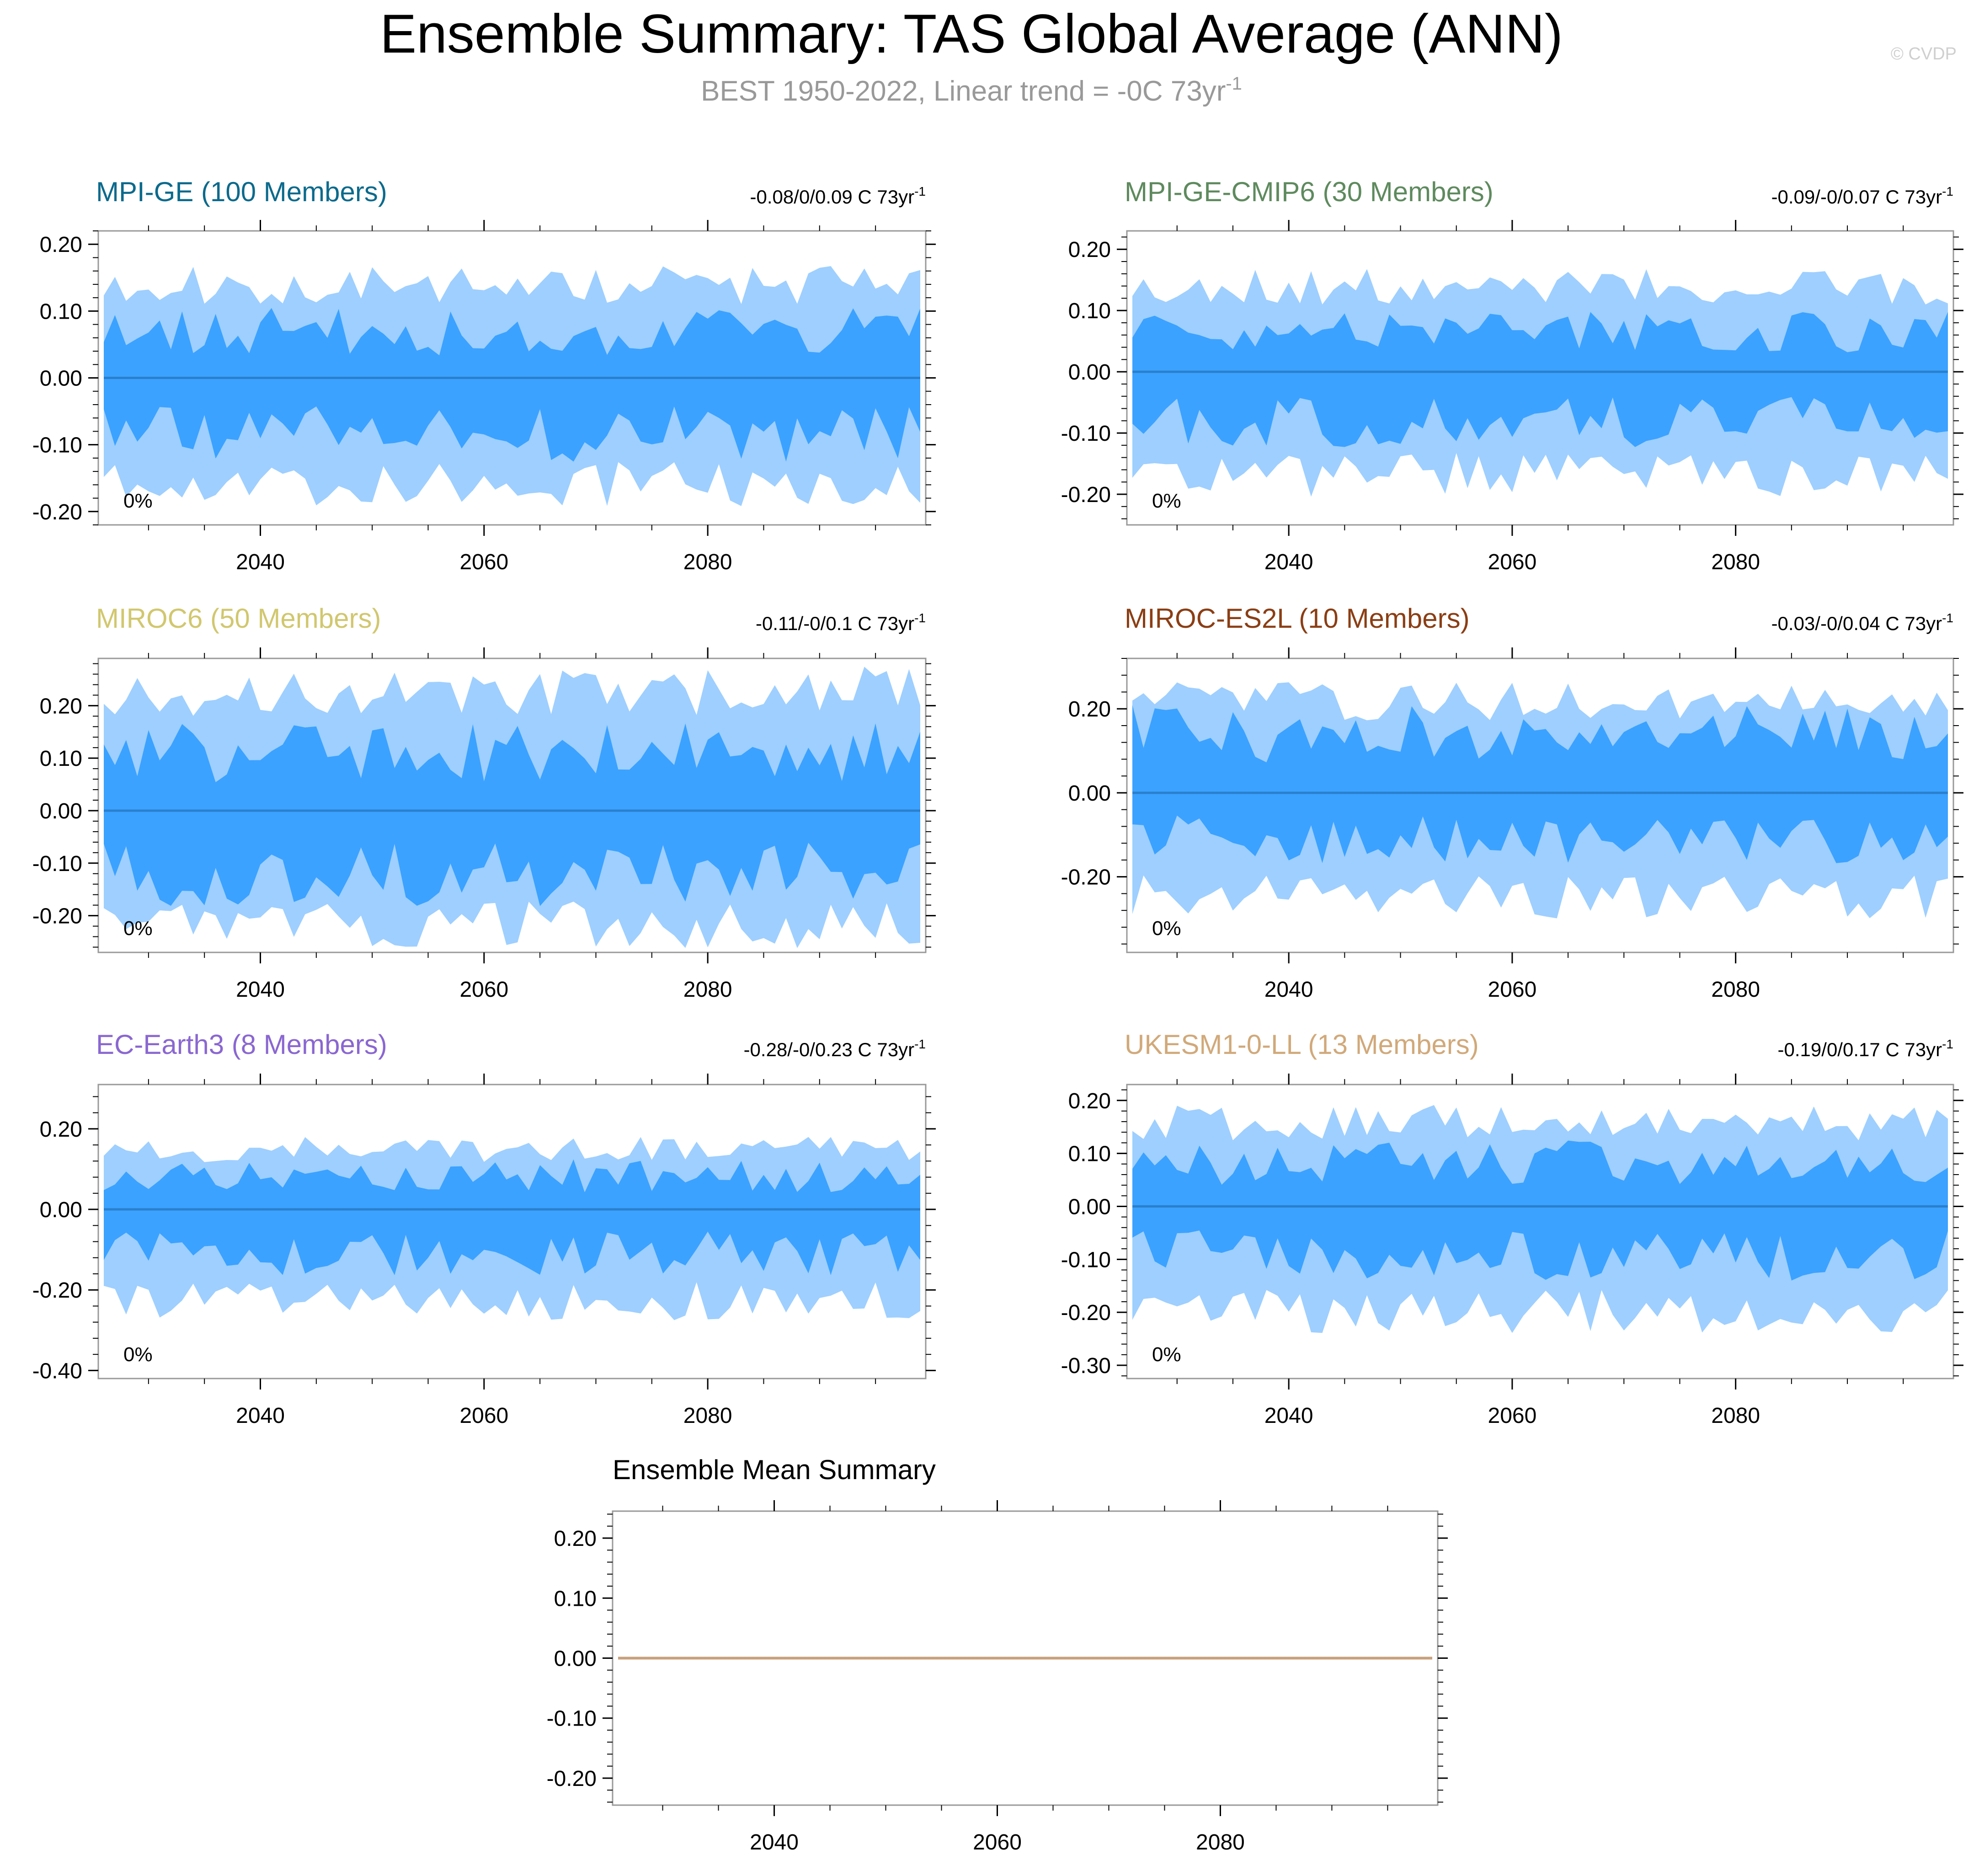 The height and width of the screenshot is (1876, 1979). Describe the element at coordinates (774, 1469) in the screenshot. I see `panel-title: Ensemble Mean Summary` at that location.